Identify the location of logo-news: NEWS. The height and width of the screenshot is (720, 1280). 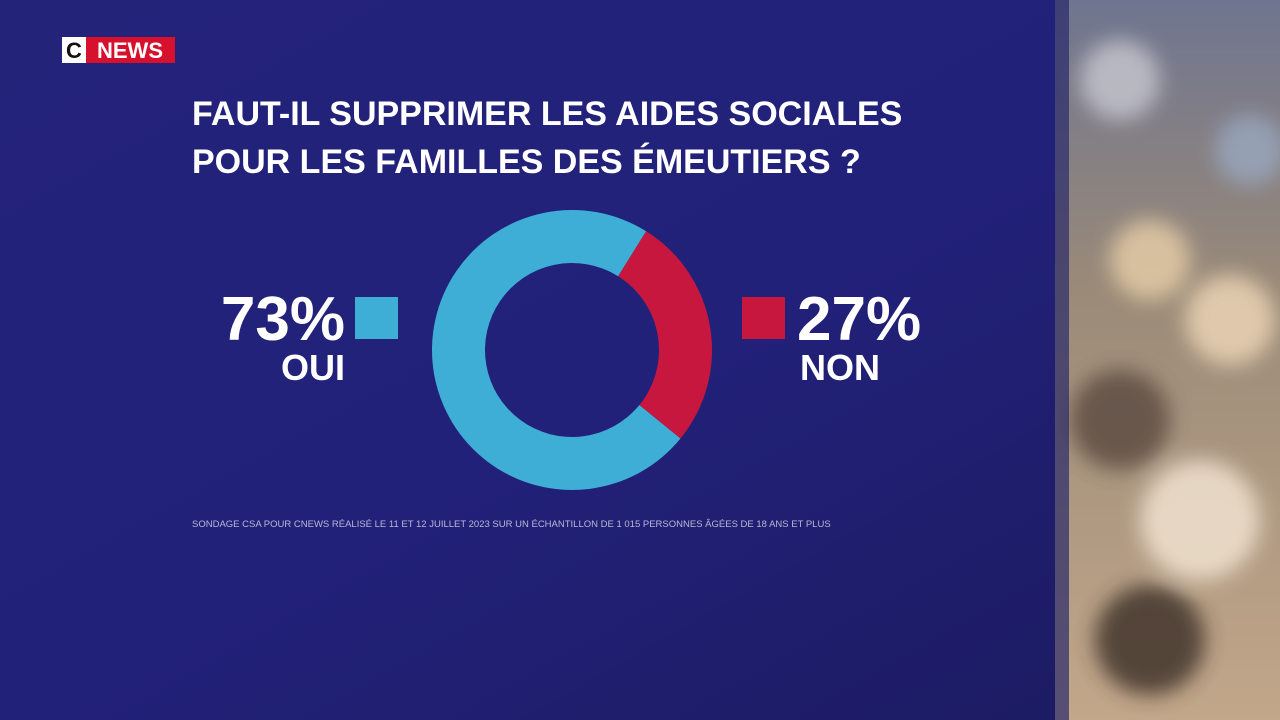
(130, 50).